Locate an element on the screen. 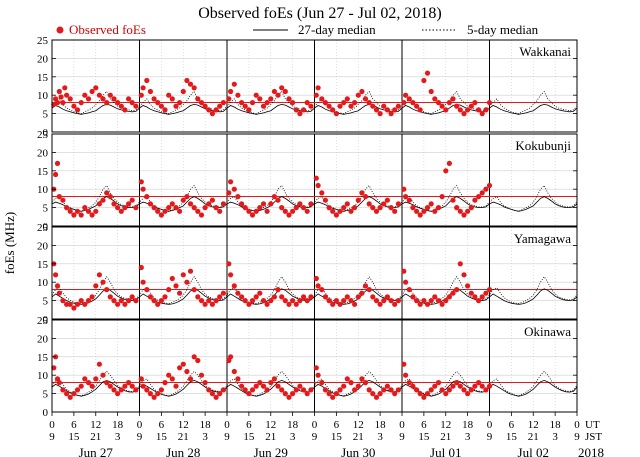 Image resolution: width=640 pixels, height=457 pixels. x-day-label: Jul 02 is located at coordinates (533, 451).